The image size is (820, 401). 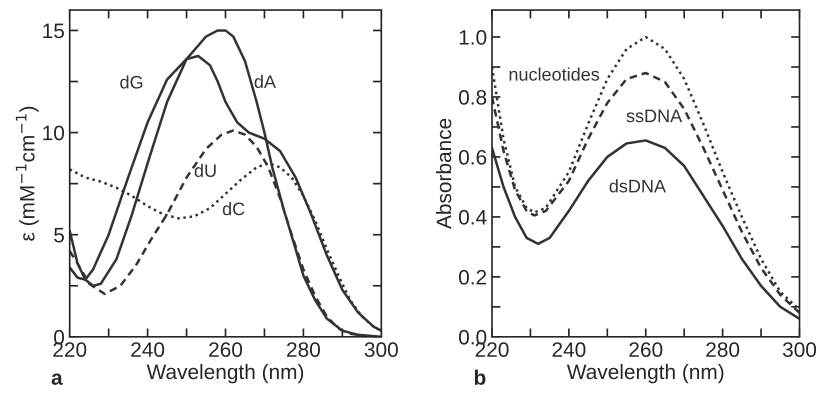 I want to click on y-tick-label: 1.0, so click(x=473, y=37).